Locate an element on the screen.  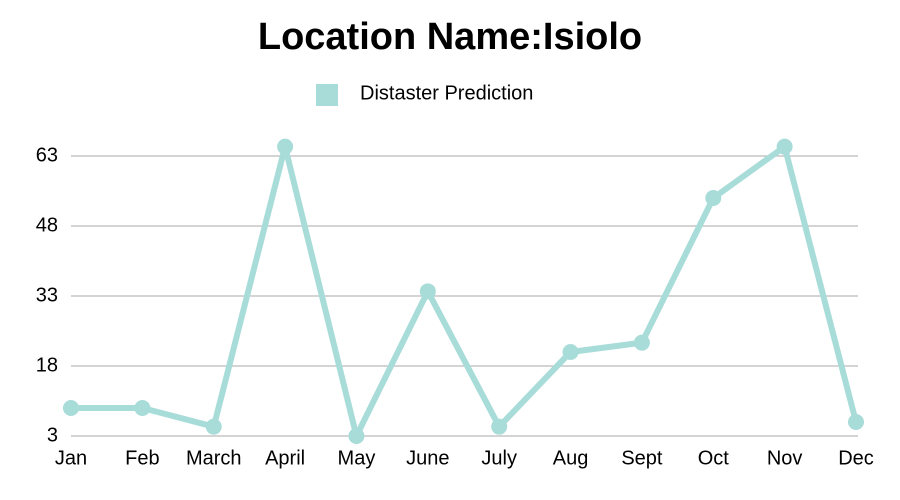
x-tick-label: May is located at coordinates (357, 458).